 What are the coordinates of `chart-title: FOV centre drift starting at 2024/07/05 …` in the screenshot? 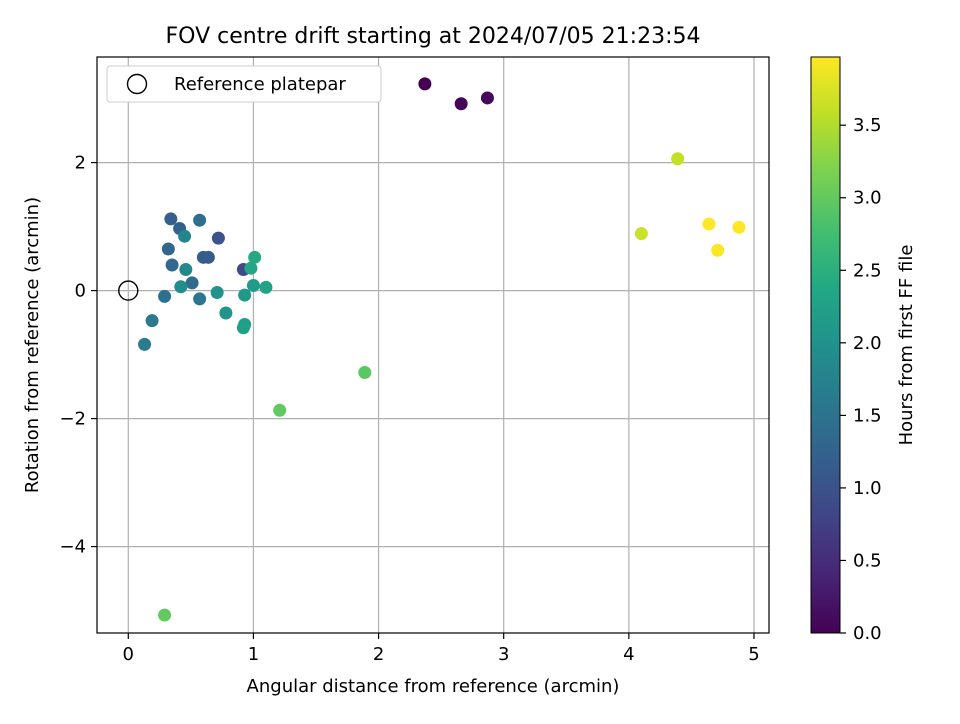 It's located at (433, 36).